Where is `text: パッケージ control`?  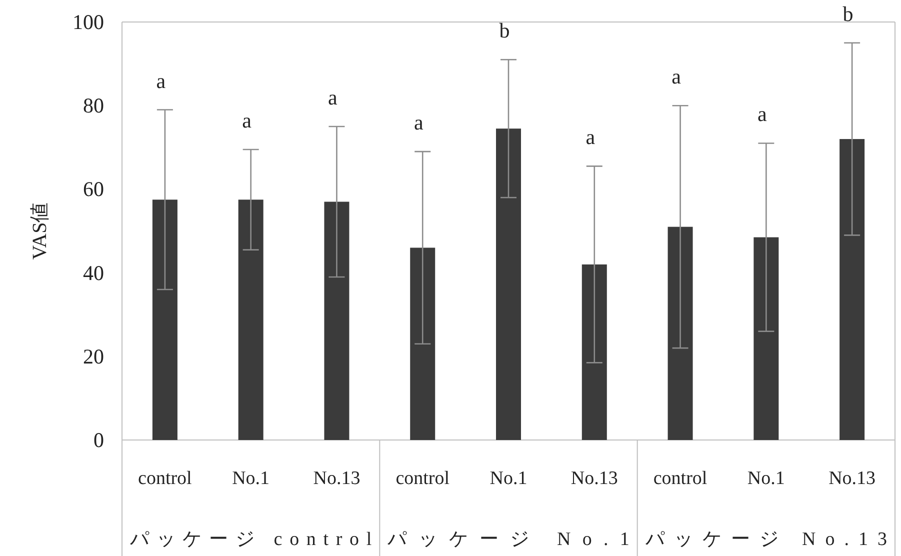
text: パッケージ control is located at coordinates (250, 539).